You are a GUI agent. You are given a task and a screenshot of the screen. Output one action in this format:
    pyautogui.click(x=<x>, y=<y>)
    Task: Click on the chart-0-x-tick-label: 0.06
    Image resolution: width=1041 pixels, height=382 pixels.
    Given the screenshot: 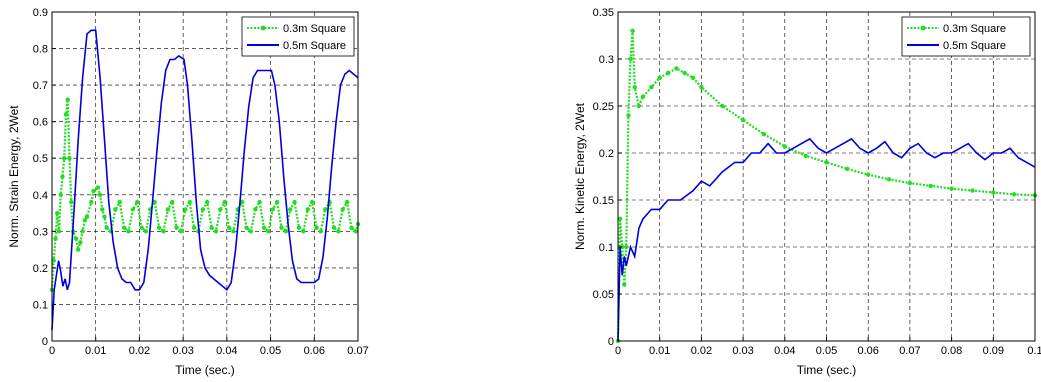 What is the action you would take?
    pyautogui.click(x=314, y=351)
    